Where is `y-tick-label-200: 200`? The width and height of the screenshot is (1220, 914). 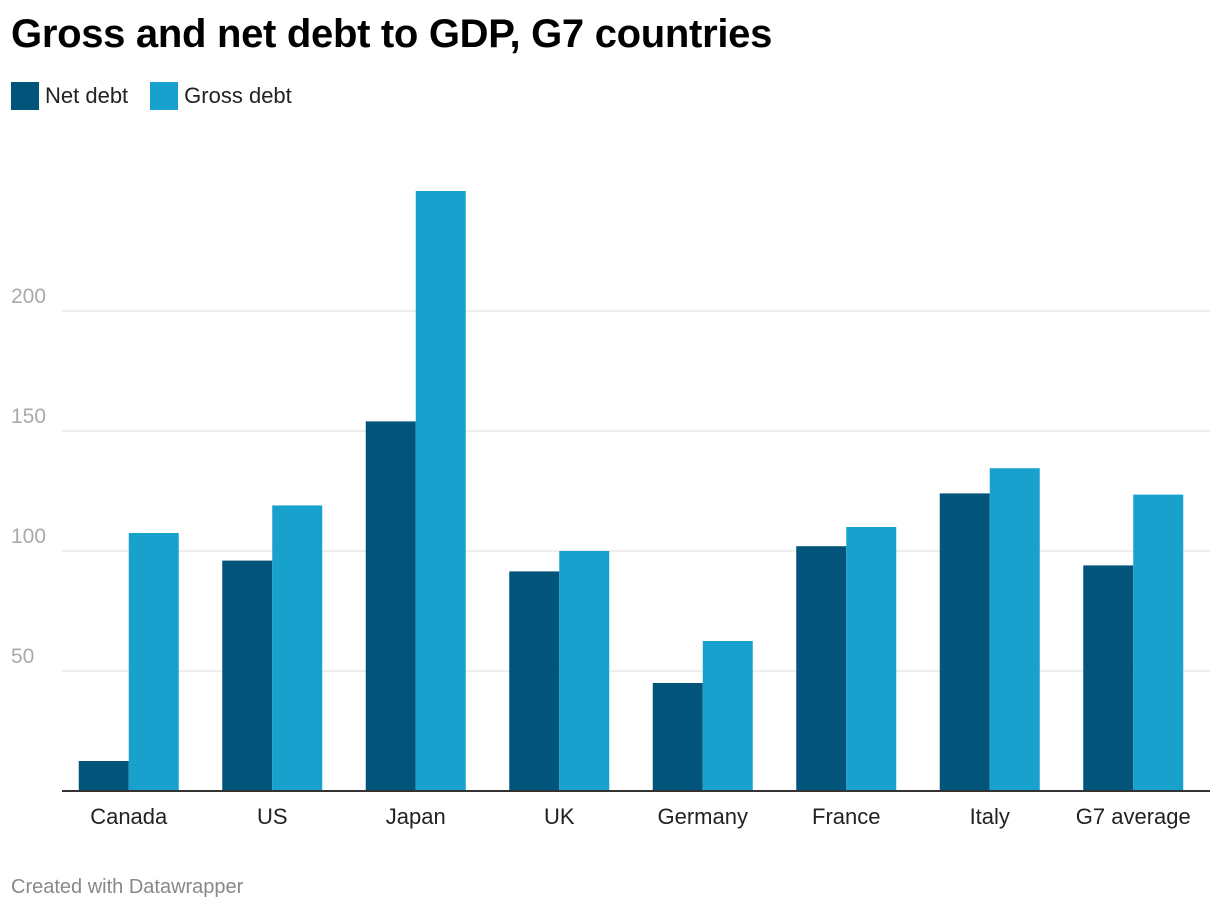
y-tick-label-200: 200 is located at coordinates (28, 296).